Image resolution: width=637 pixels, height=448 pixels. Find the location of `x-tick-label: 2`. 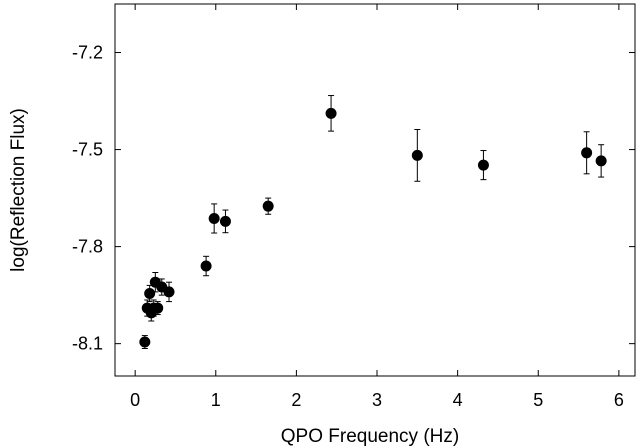

x-tick-label: 2 is located at coordinates (296, 400).